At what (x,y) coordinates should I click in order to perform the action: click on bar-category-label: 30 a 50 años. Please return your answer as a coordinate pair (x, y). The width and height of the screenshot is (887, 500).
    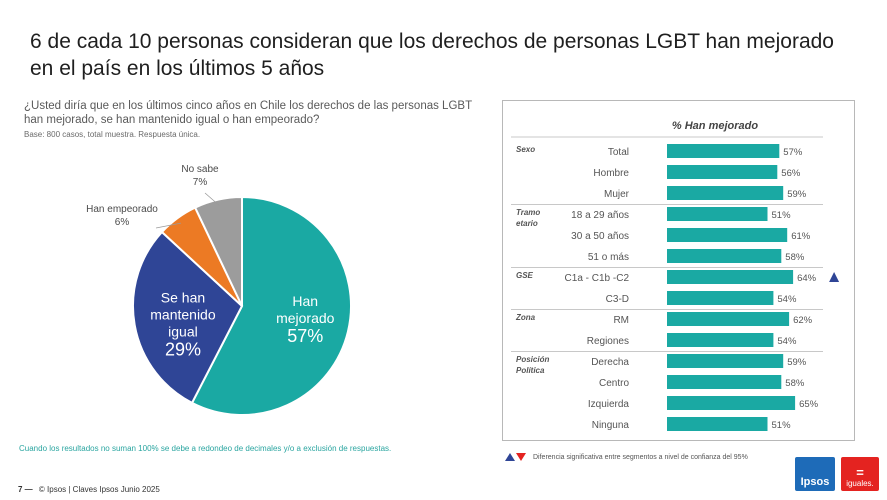
    Looking at the image, I should click on (600, 236).